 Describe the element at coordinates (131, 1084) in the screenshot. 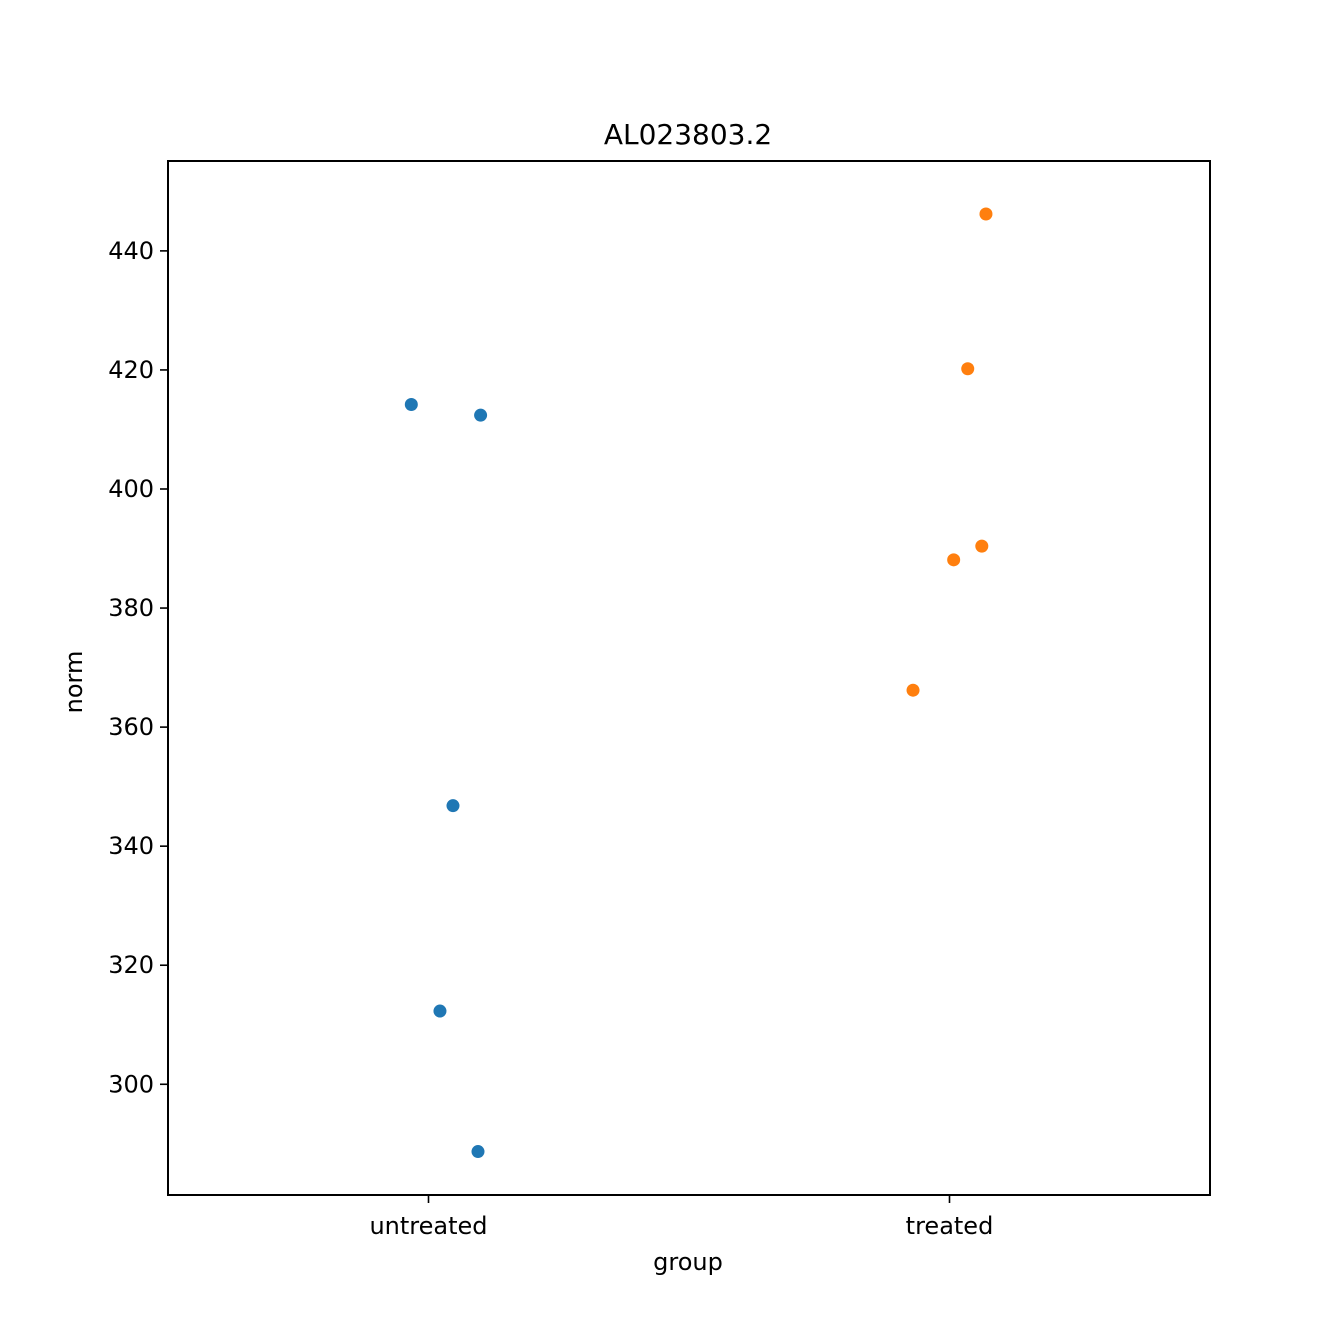

I see `y-tick-label: 300` at that location.